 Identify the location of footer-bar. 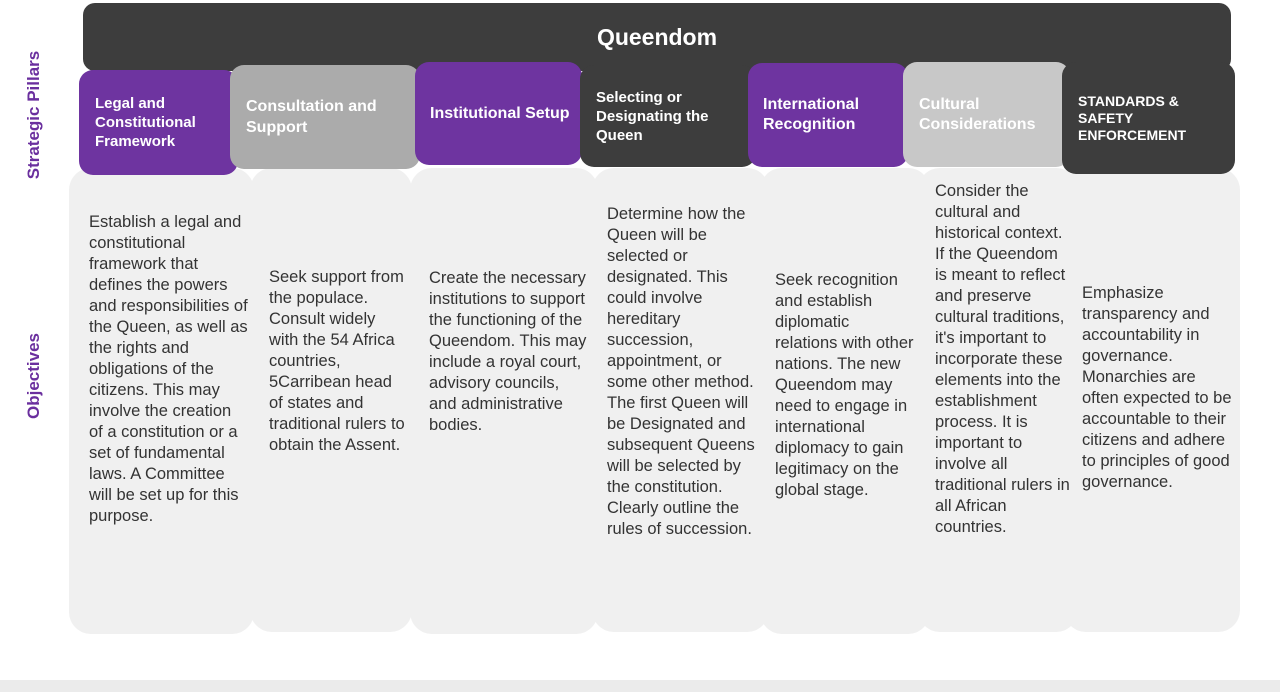
(640, 686).